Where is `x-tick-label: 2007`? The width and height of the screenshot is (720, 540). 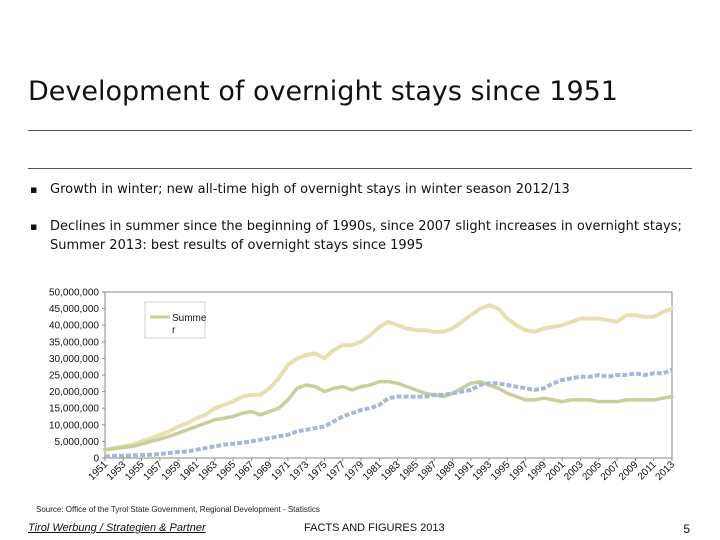 x-tick-label: 2007 is located at coordinates (611, 471).